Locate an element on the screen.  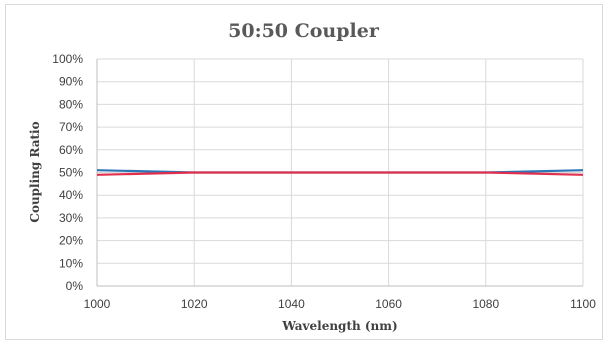
y-tick-label: 100% is located at coordinates (67, 59).